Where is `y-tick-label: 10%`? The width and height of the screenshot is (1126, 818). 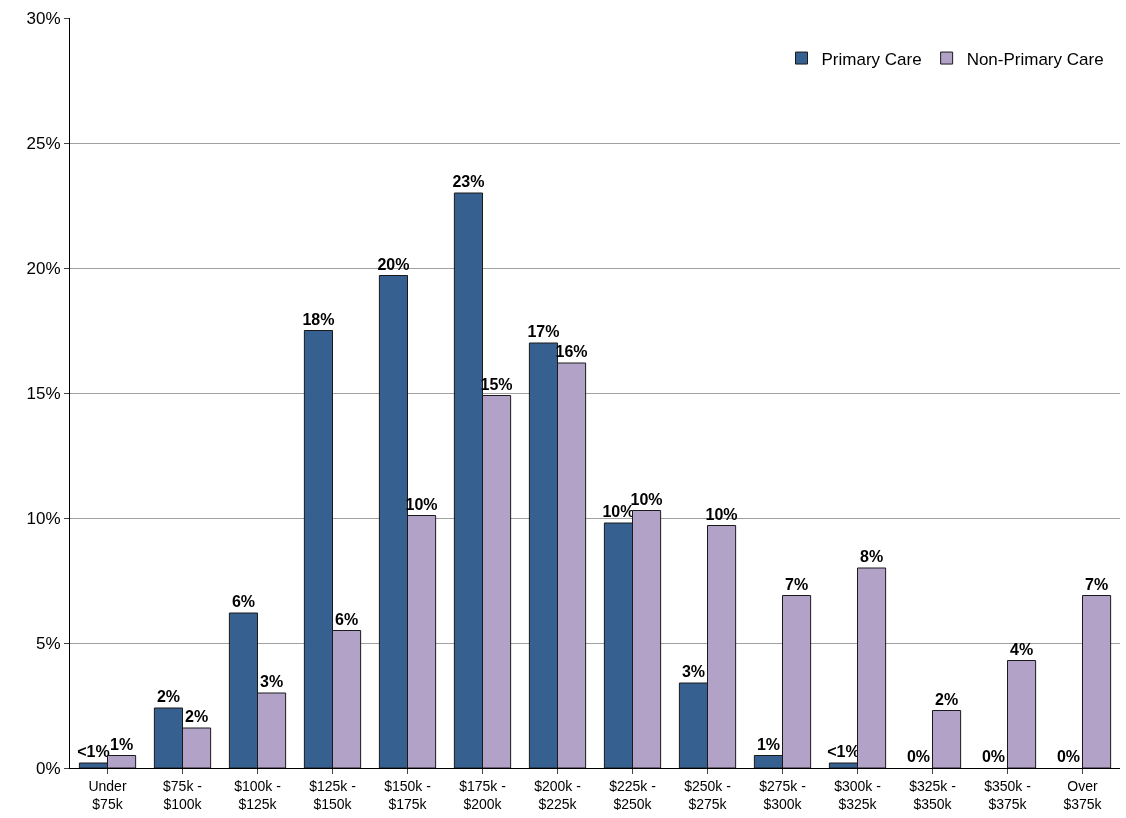
y-tick-label: 10% is located at coordinates (43, 518).